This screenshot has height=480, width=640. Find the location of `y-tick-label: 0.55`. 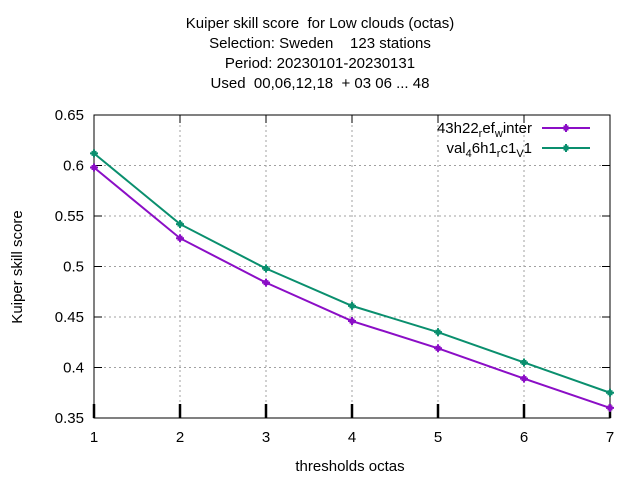

y-tick-label: 0.55 is located at coordinates (69, 216).